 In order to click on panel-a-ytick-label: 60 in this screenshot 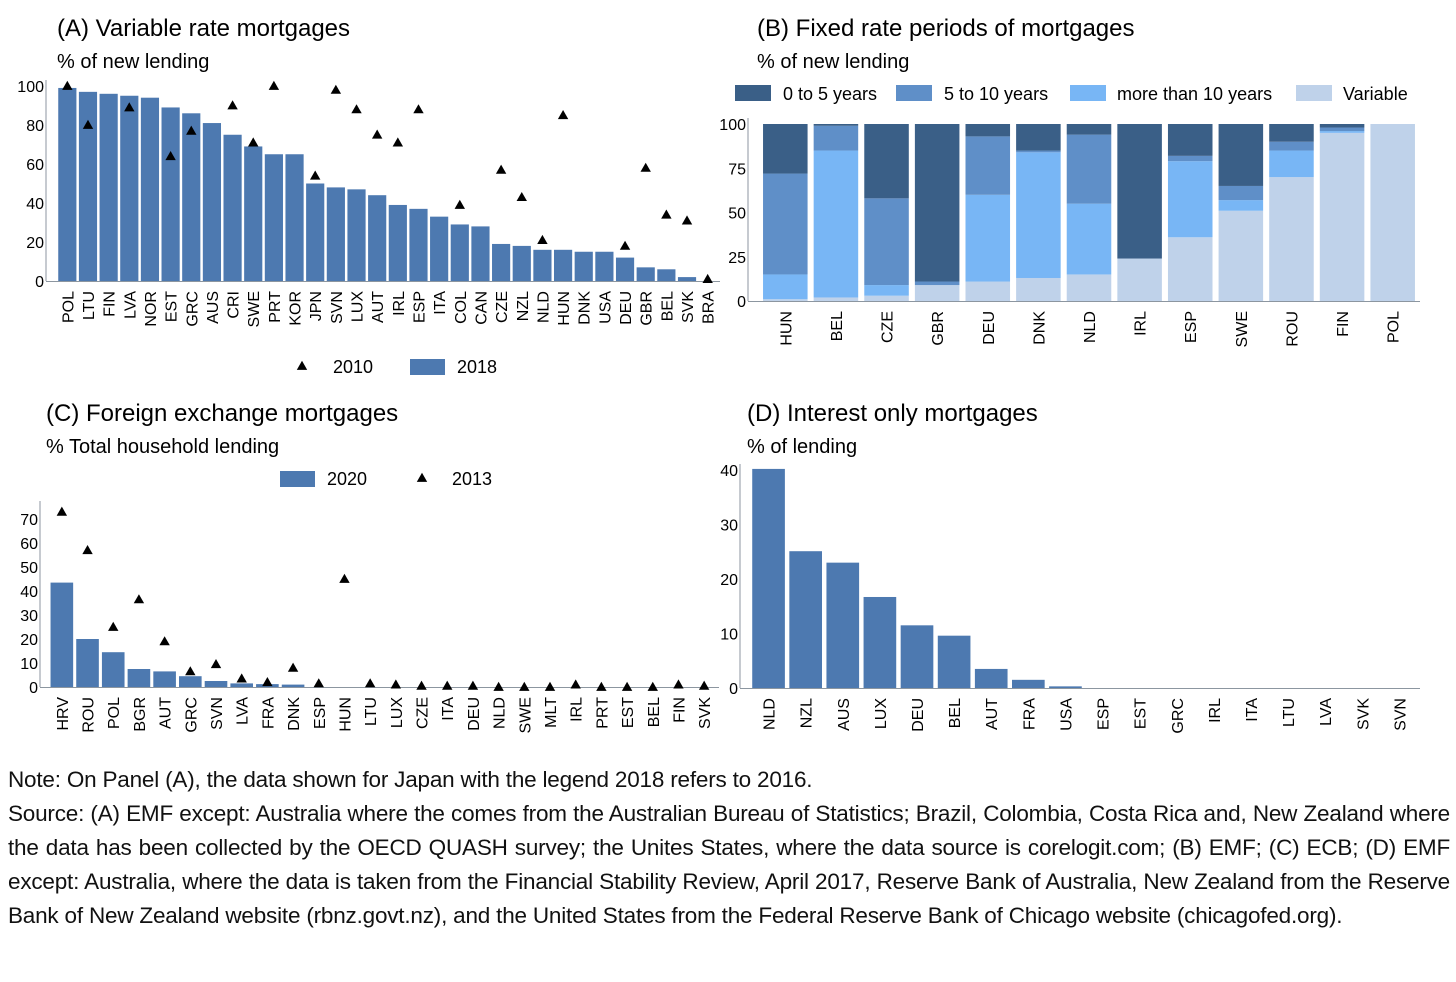, I will do `click(35, 165)`.